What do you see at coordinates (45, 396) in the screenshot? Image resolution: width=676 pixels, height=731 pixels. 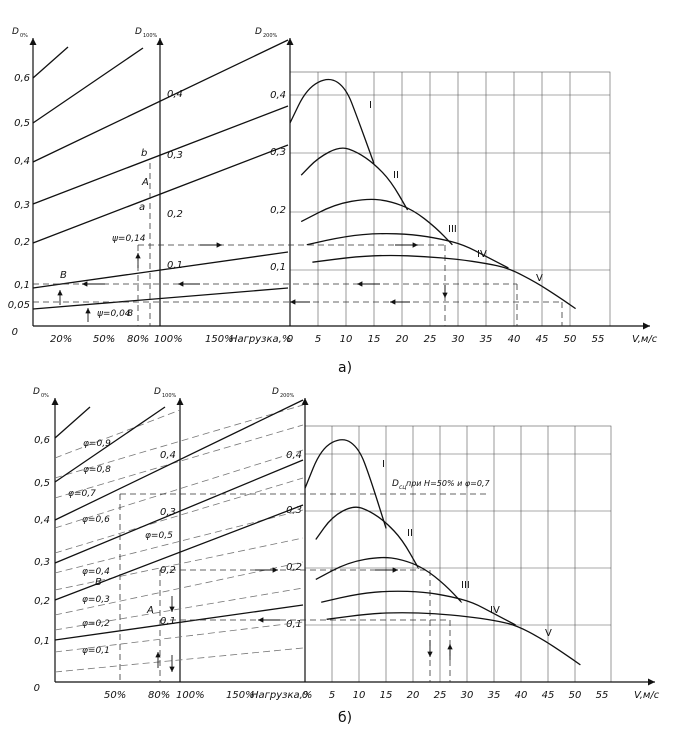 I see `d0-sub-b: 0%` at bounding box center [45, 396].